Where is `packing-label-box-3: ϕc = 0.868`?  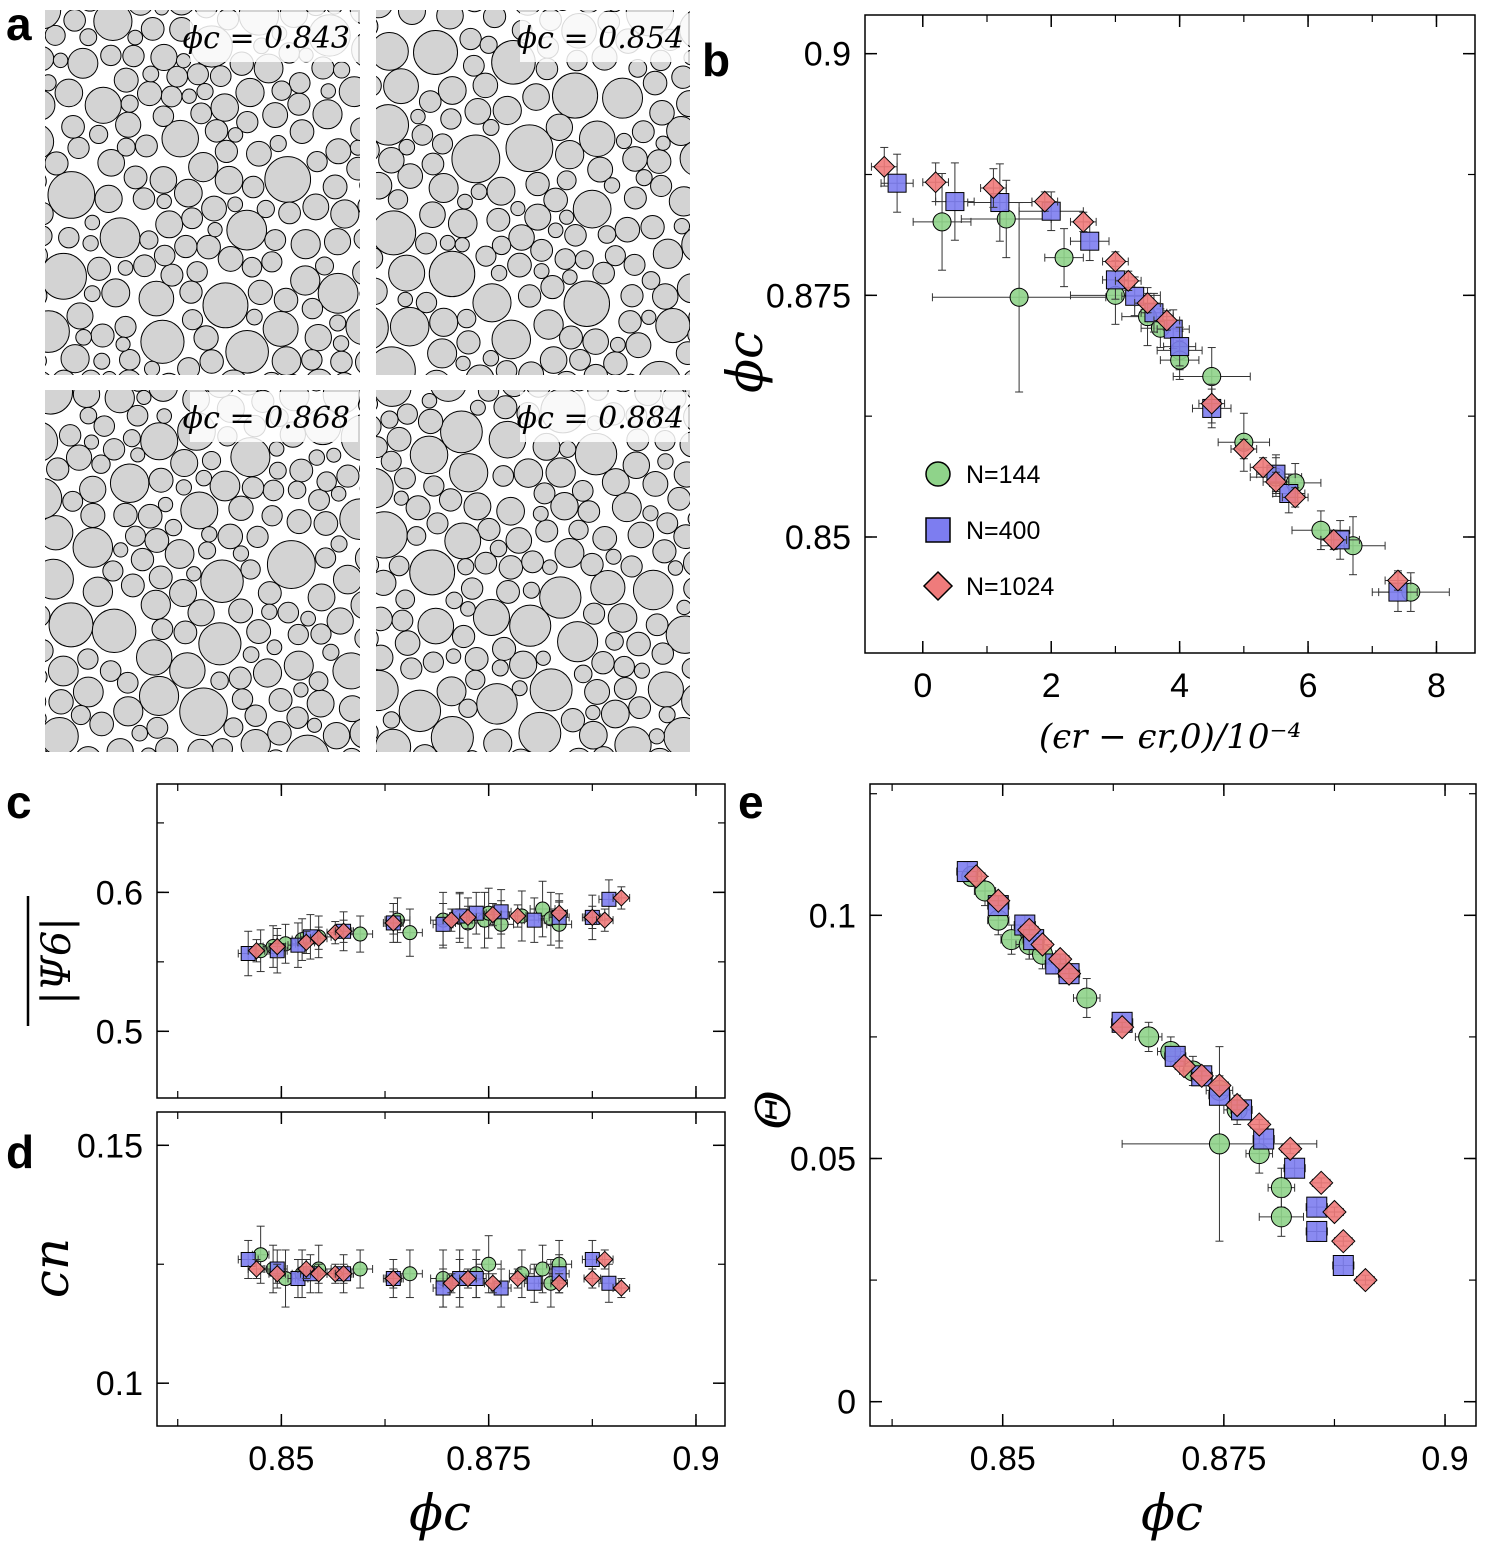 packing-label-box-3: ϕc = 0.868 is located at coordinates (270, 417).